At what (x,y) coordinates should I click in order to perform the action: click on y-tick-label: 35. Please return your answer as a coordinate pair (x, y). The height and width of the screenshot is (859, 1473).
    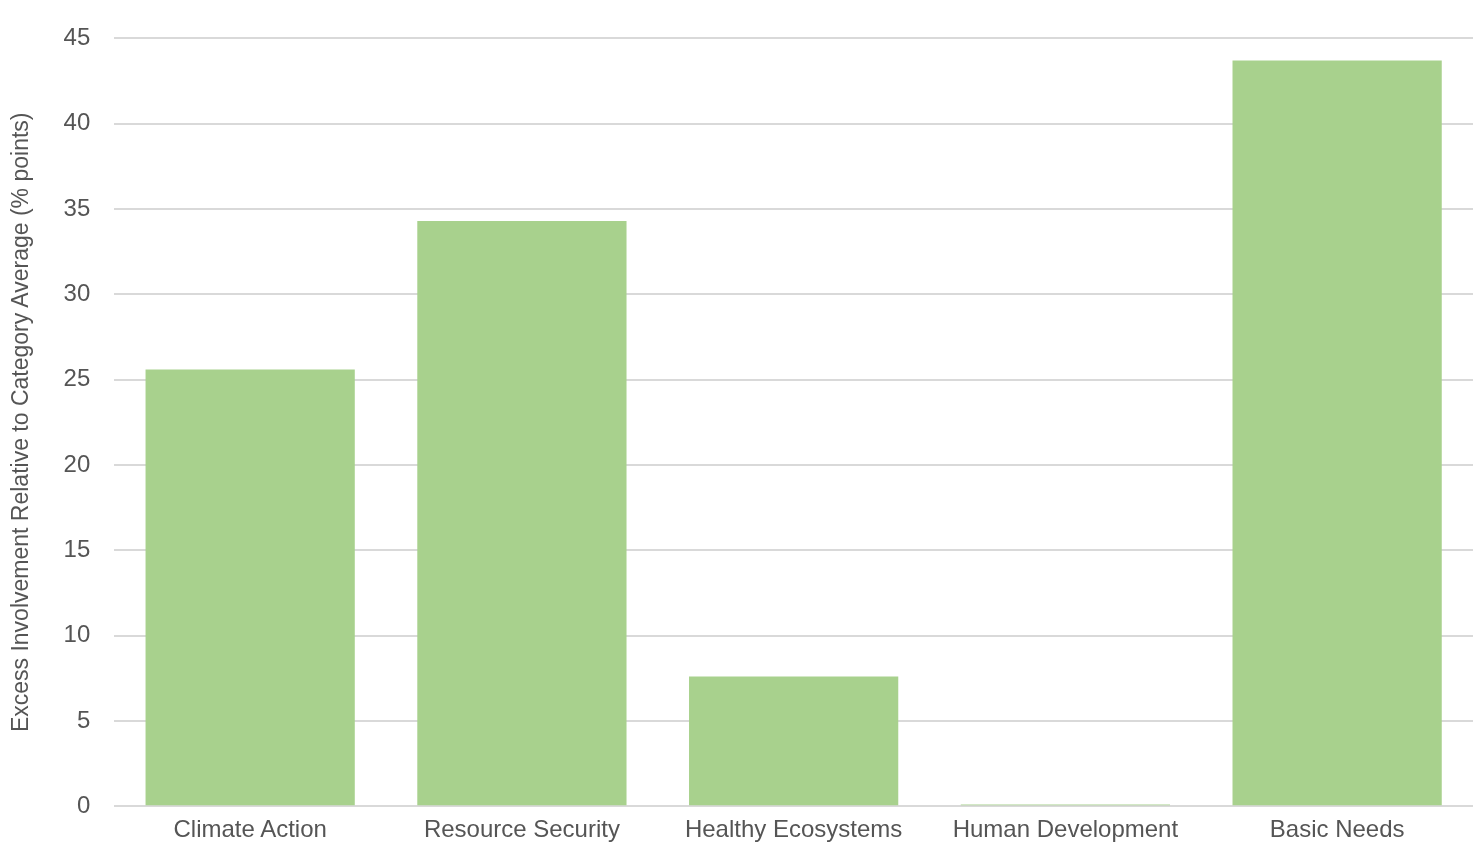
    Looking at the image, I should click on (77, 207).